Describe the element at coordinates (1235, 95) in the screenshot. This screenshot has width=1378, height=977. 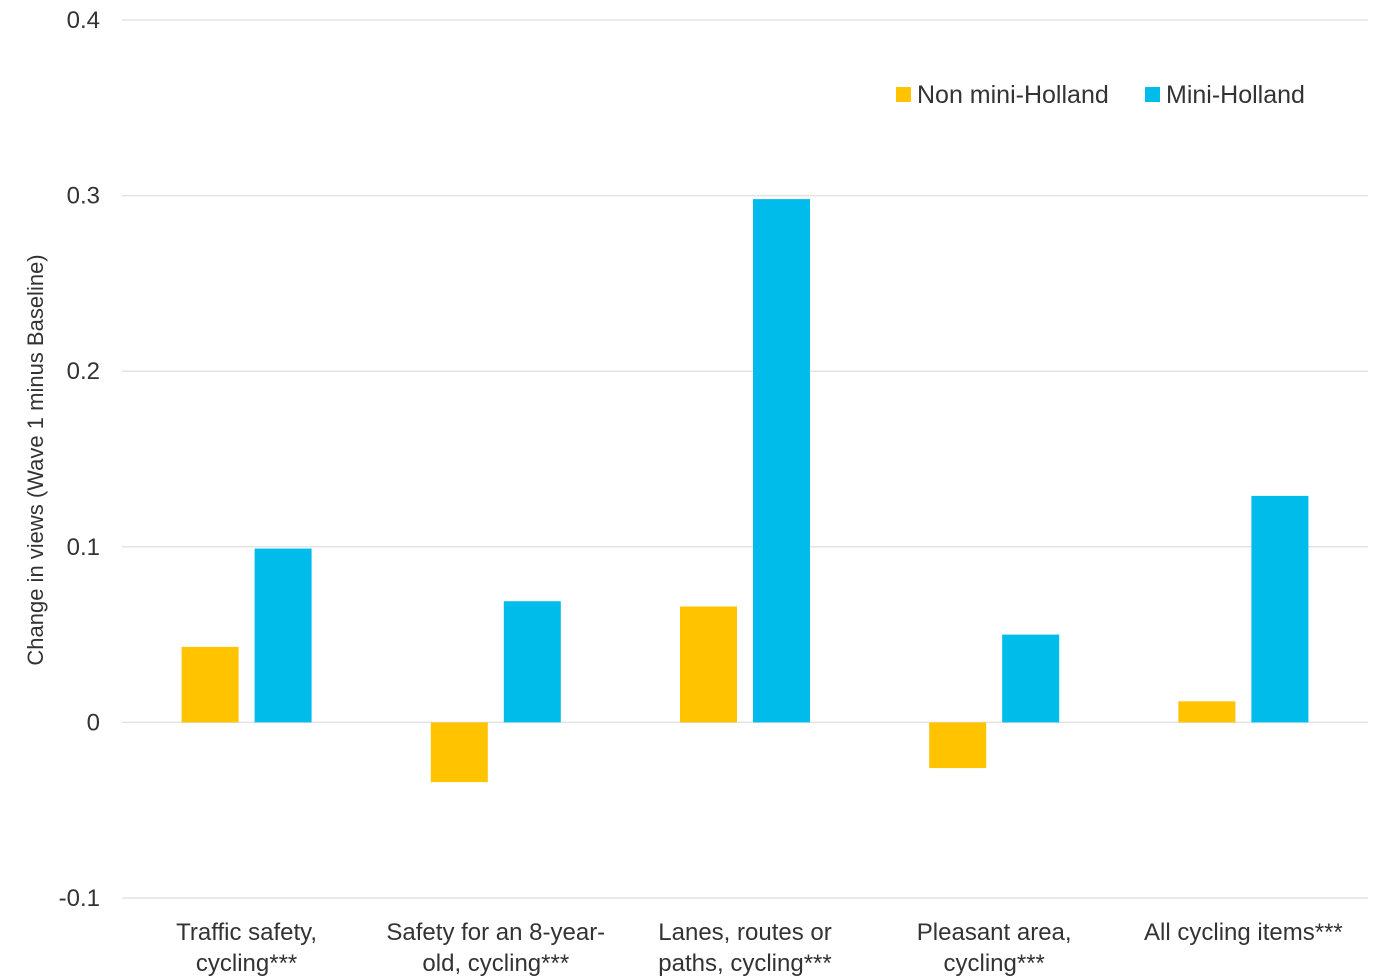
I see `legend-label: Mini-Holland` at that location.